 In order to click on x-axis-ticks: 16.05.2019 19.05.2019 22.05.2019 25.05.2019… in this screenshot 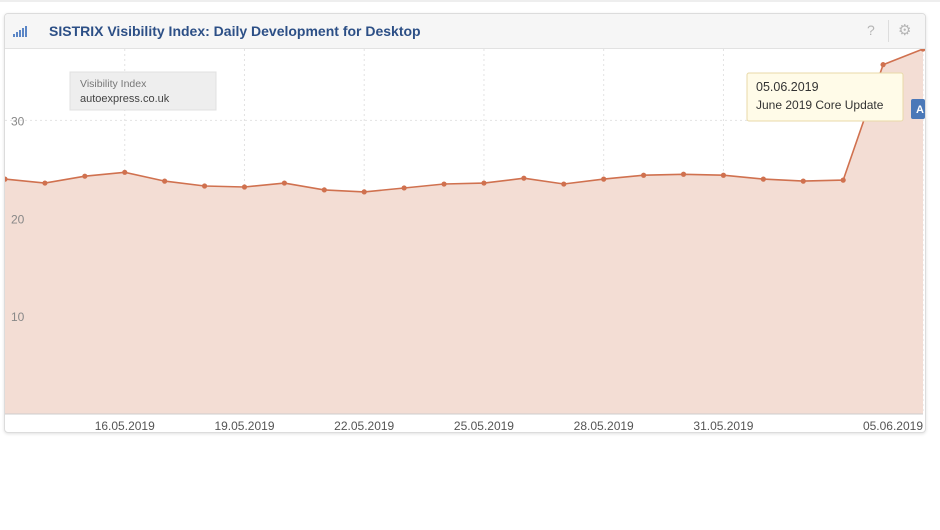, I will do `click(509, 425)`.